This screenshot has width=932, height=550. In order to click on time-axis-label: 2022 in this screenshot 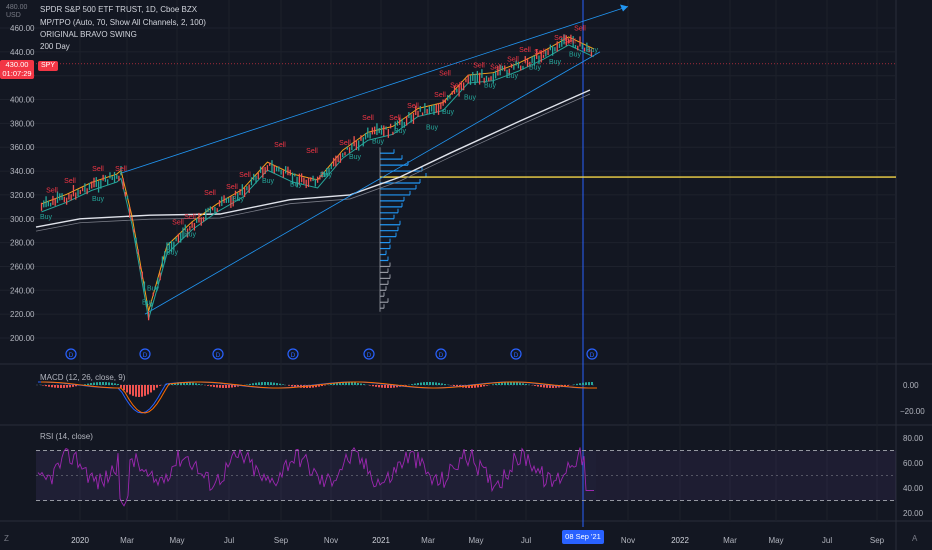, I will do `click(680, 540)`.